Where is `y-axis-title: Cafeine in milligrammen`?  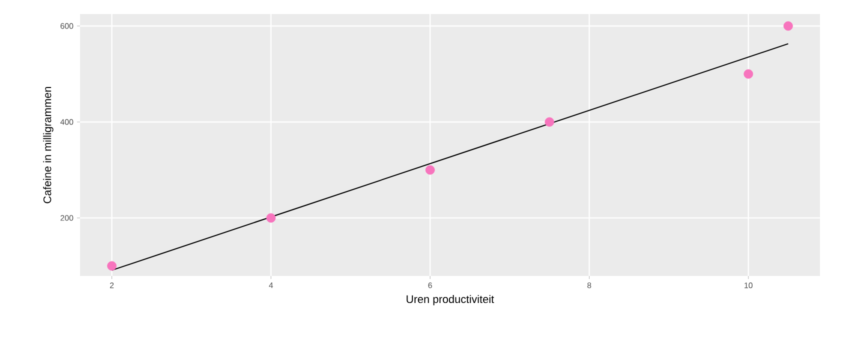 y-axis-title: Cafeine in milligrammen is located at coordinates (48, 145).